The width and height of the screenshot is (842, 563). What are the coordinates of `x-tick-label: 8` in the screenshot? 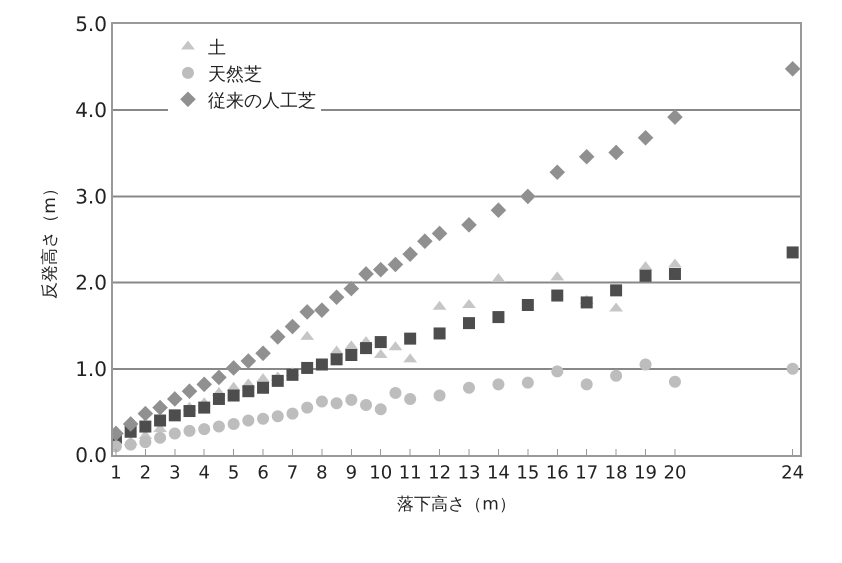 It's located at (322, 473).